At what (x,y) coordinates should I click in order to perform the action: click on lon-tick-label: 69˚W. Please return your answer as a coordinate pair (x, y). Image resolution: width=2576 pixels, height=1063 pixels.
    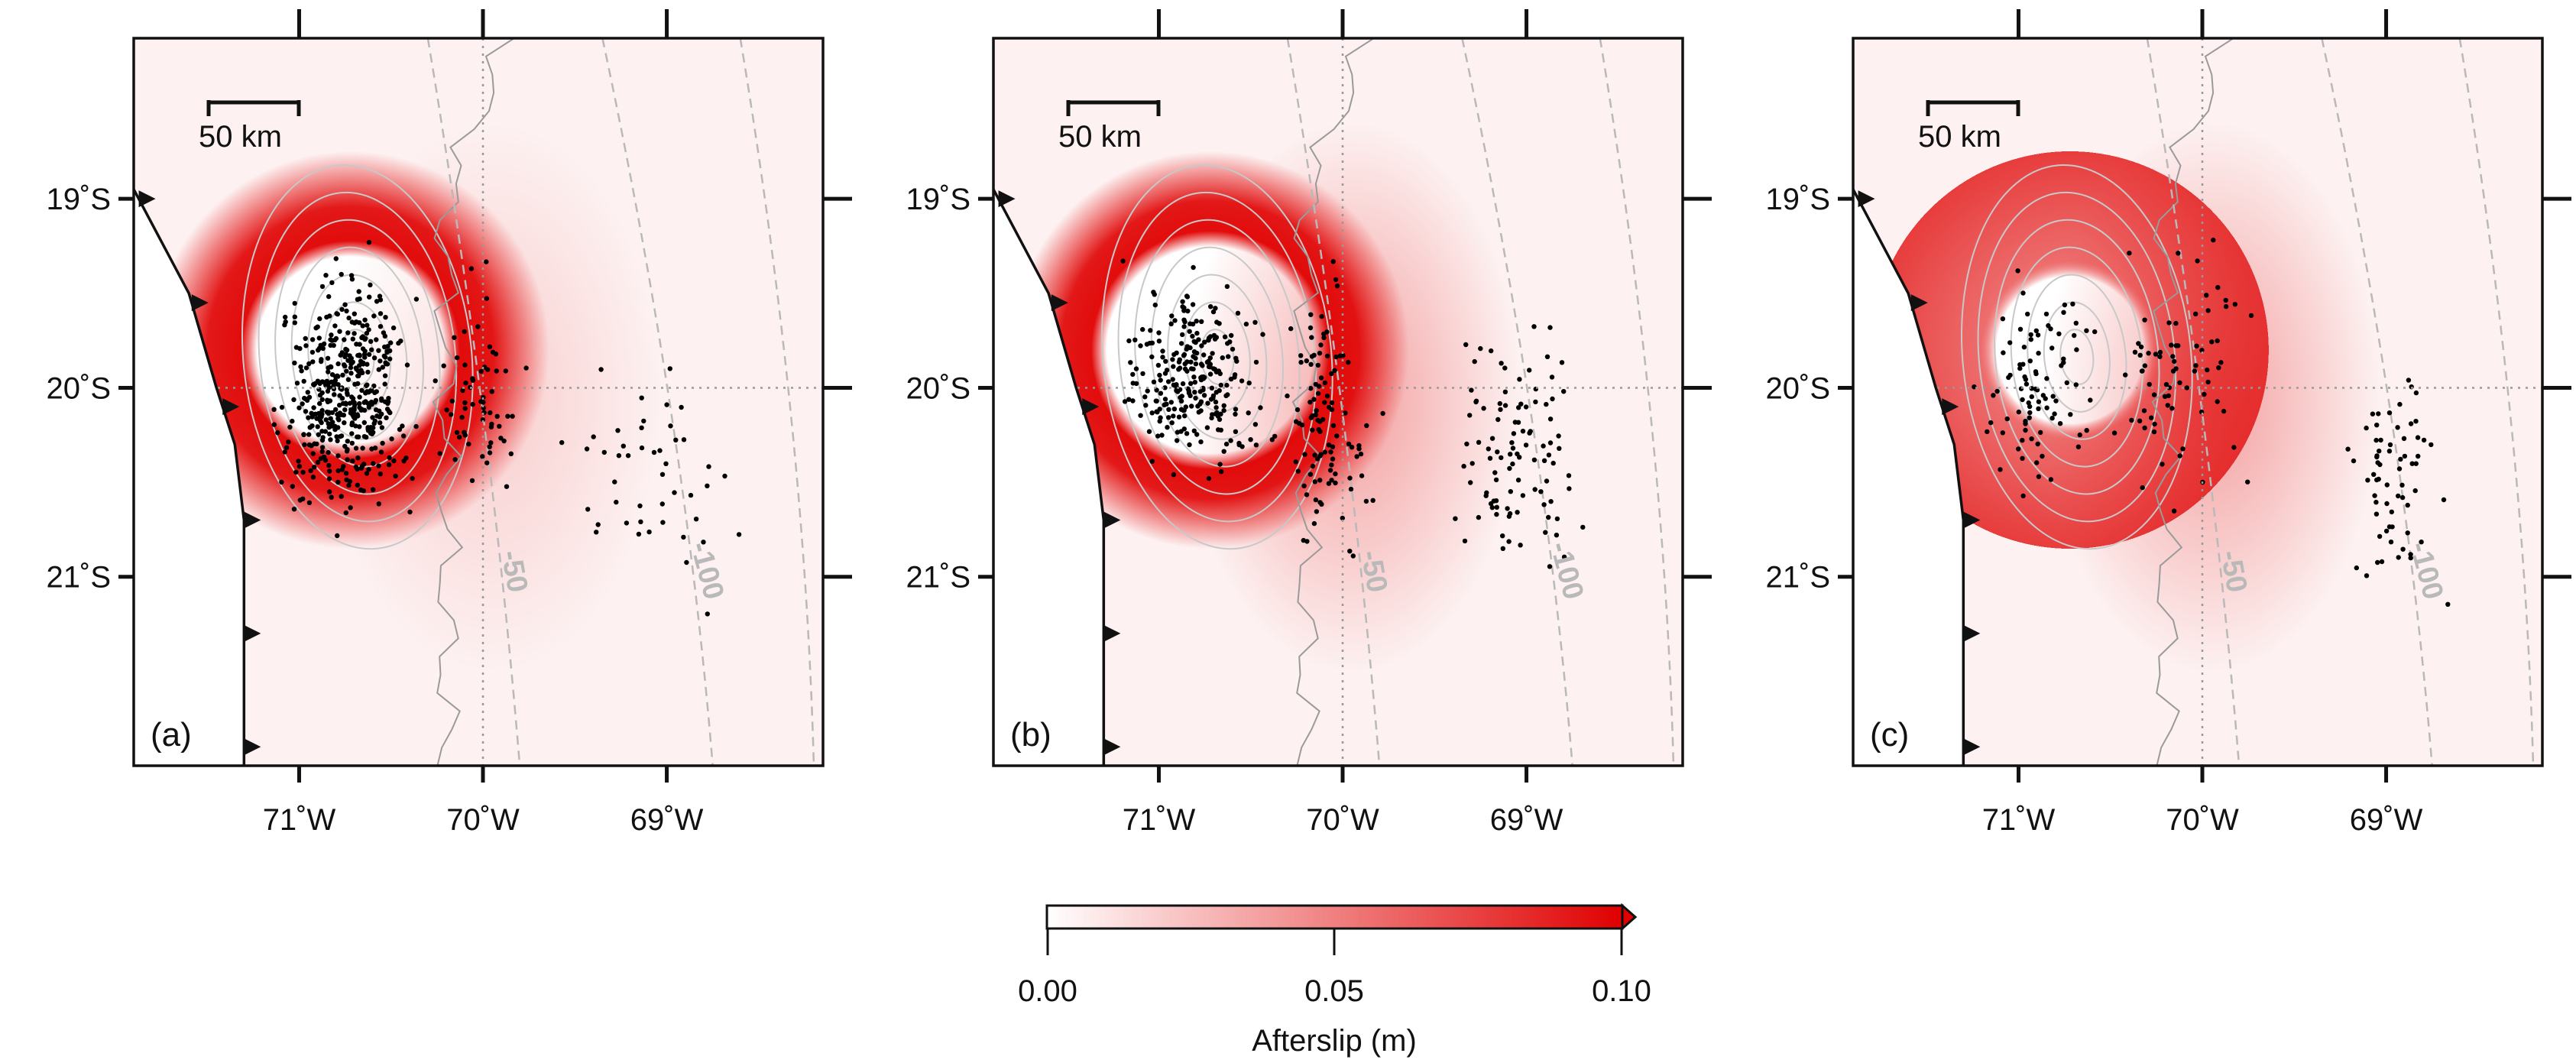
    Looking at the image, I should click on (667, 820).